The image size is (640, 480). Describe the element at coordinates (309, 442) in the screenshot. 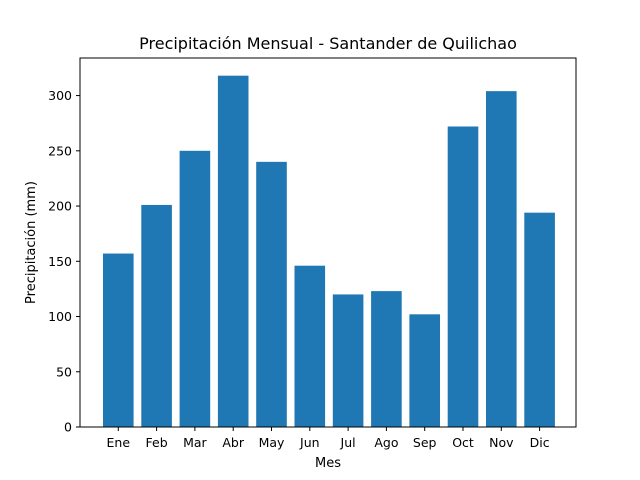

I see `x-tick-label-jun: Jun` at that location.